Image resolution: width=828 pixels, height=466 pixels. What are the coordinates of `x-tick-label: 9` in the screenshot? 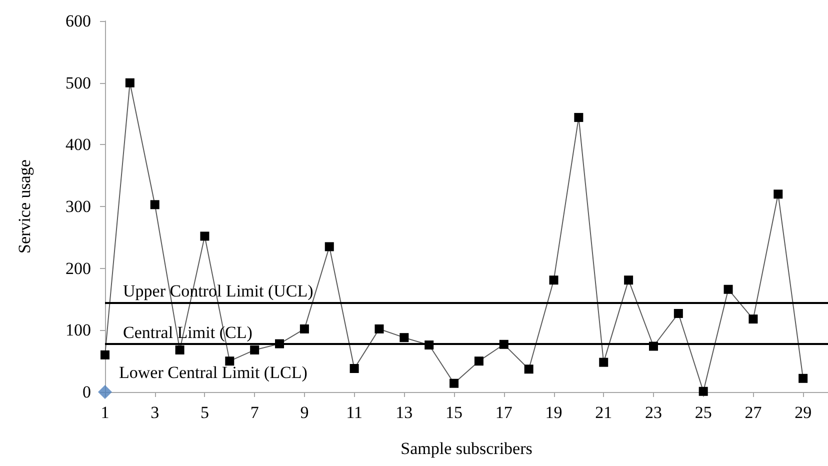 It's located at (304, 412).